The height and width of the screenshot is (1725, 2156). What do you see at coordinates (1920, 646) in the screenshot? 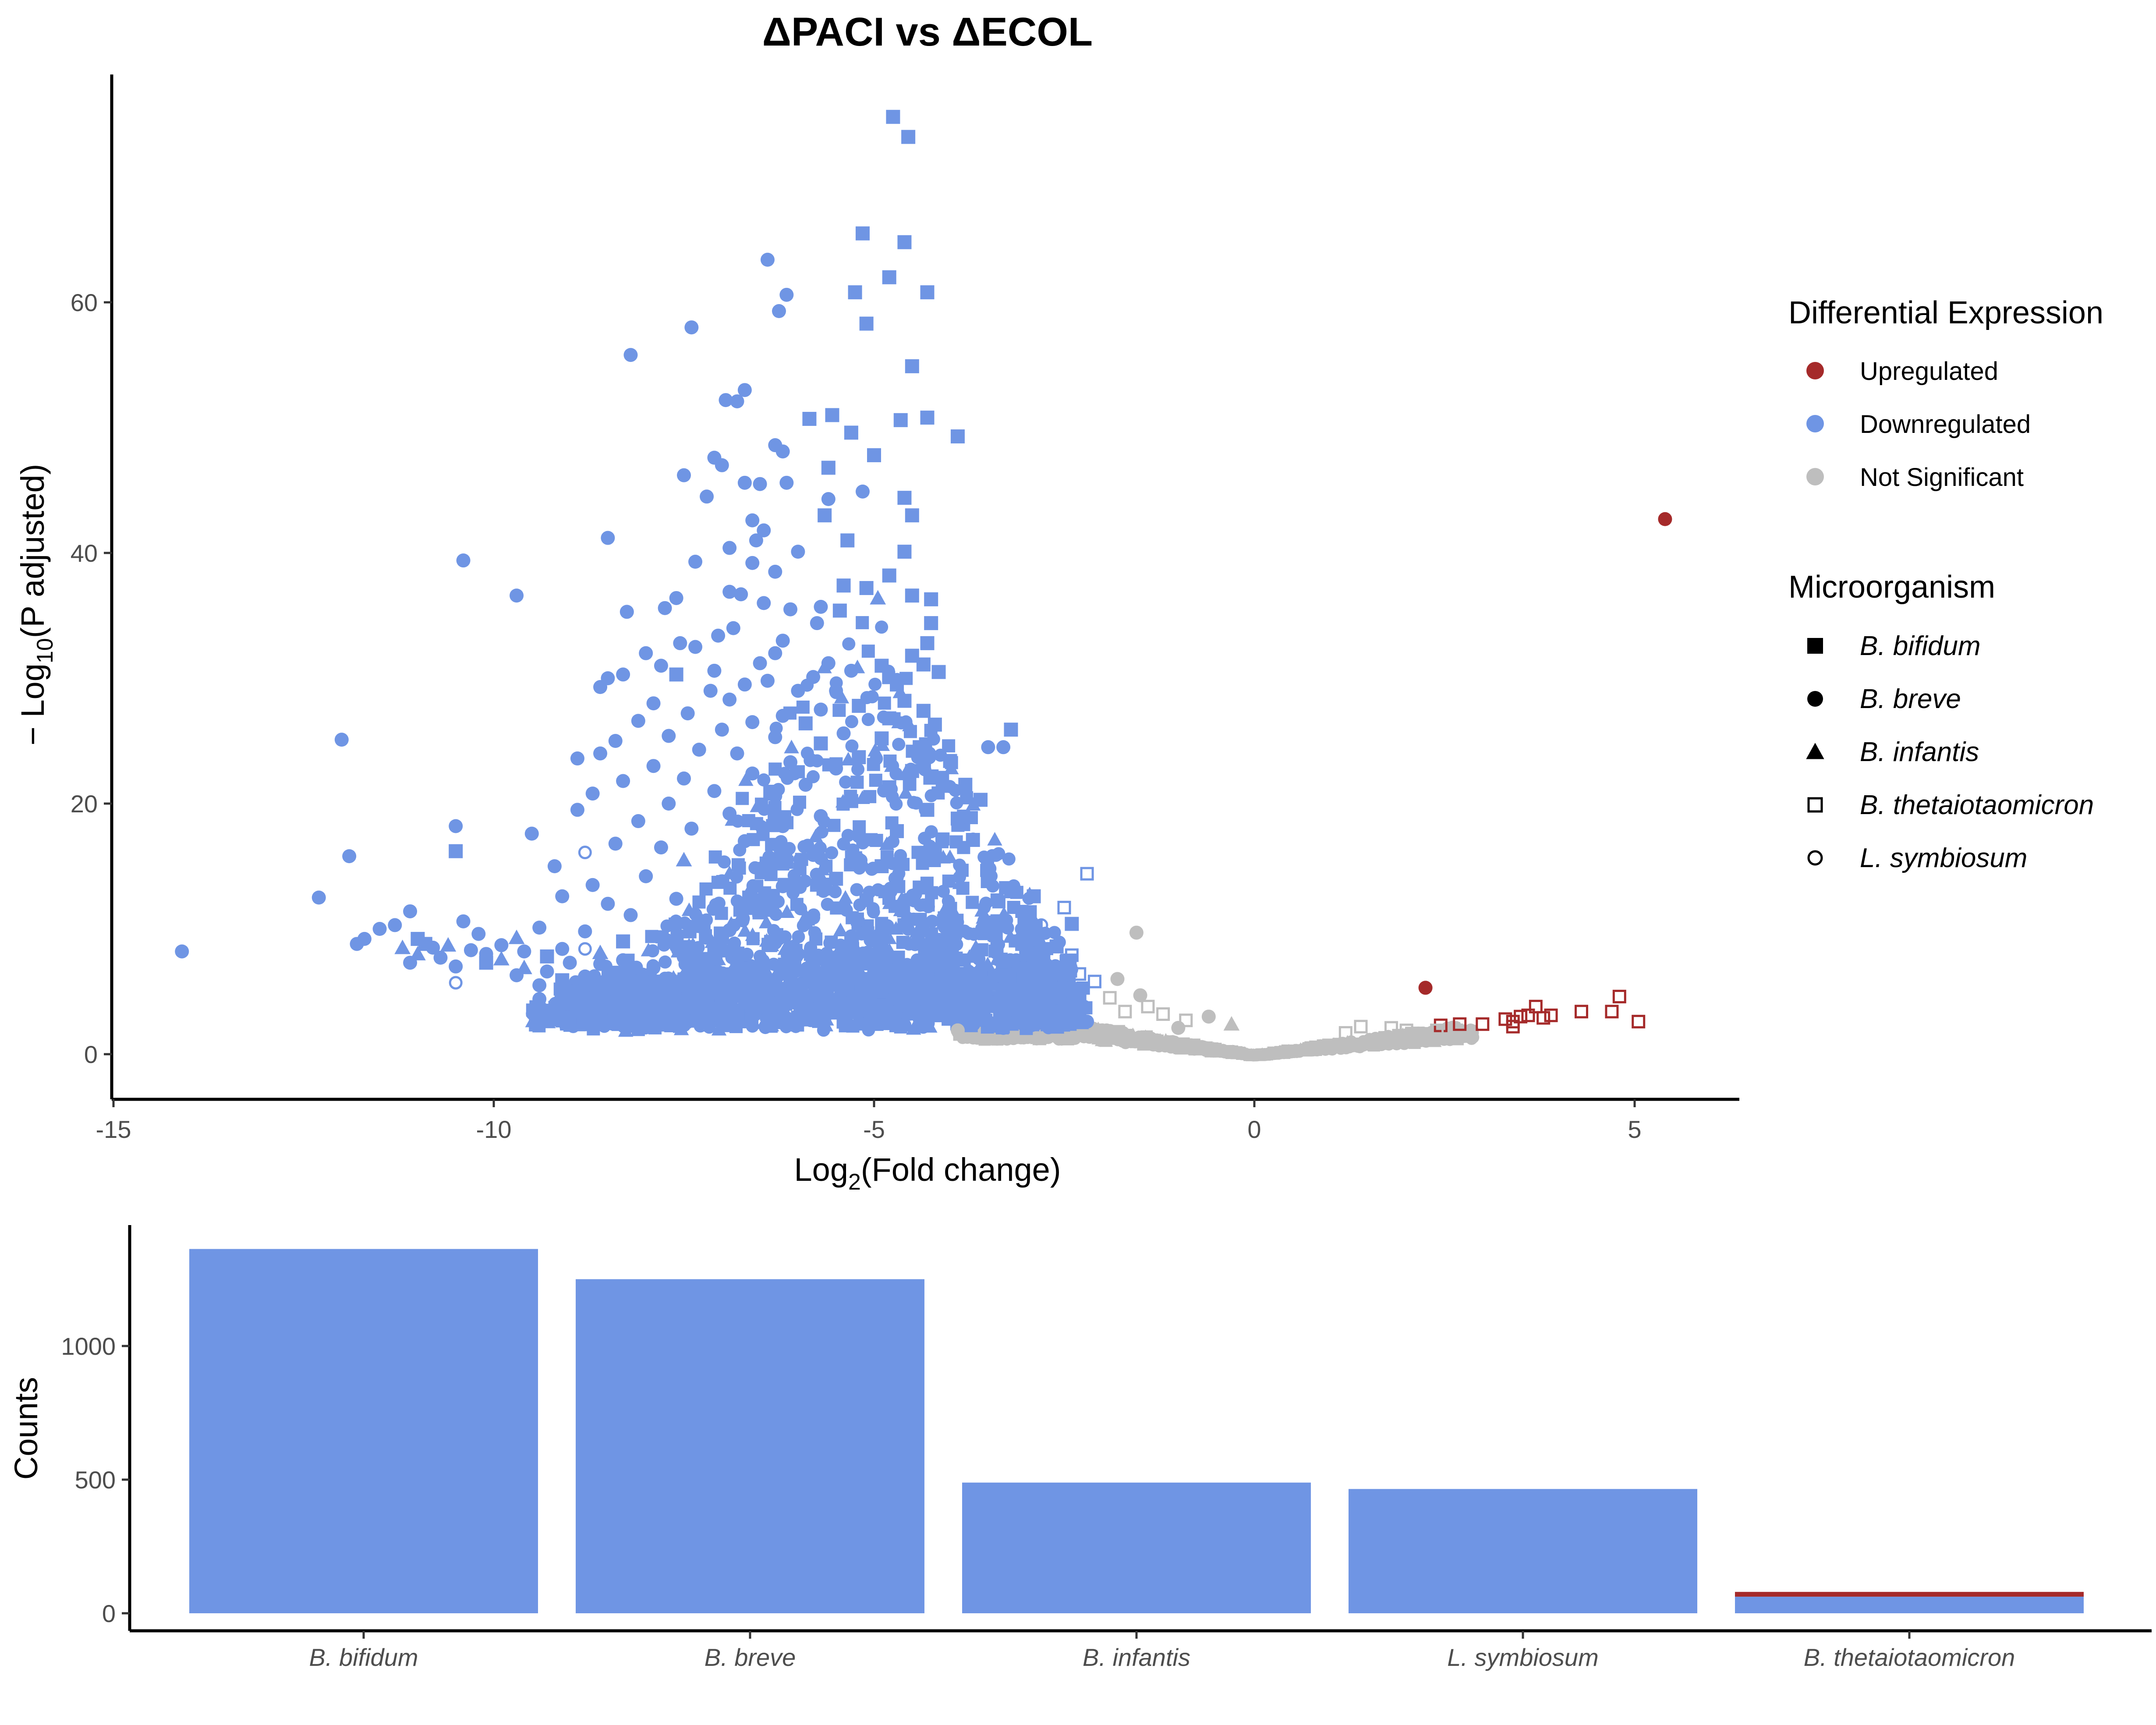
I see `legend-b-bifidum-label: B. bifidum` at bounding box center [1920, 646].